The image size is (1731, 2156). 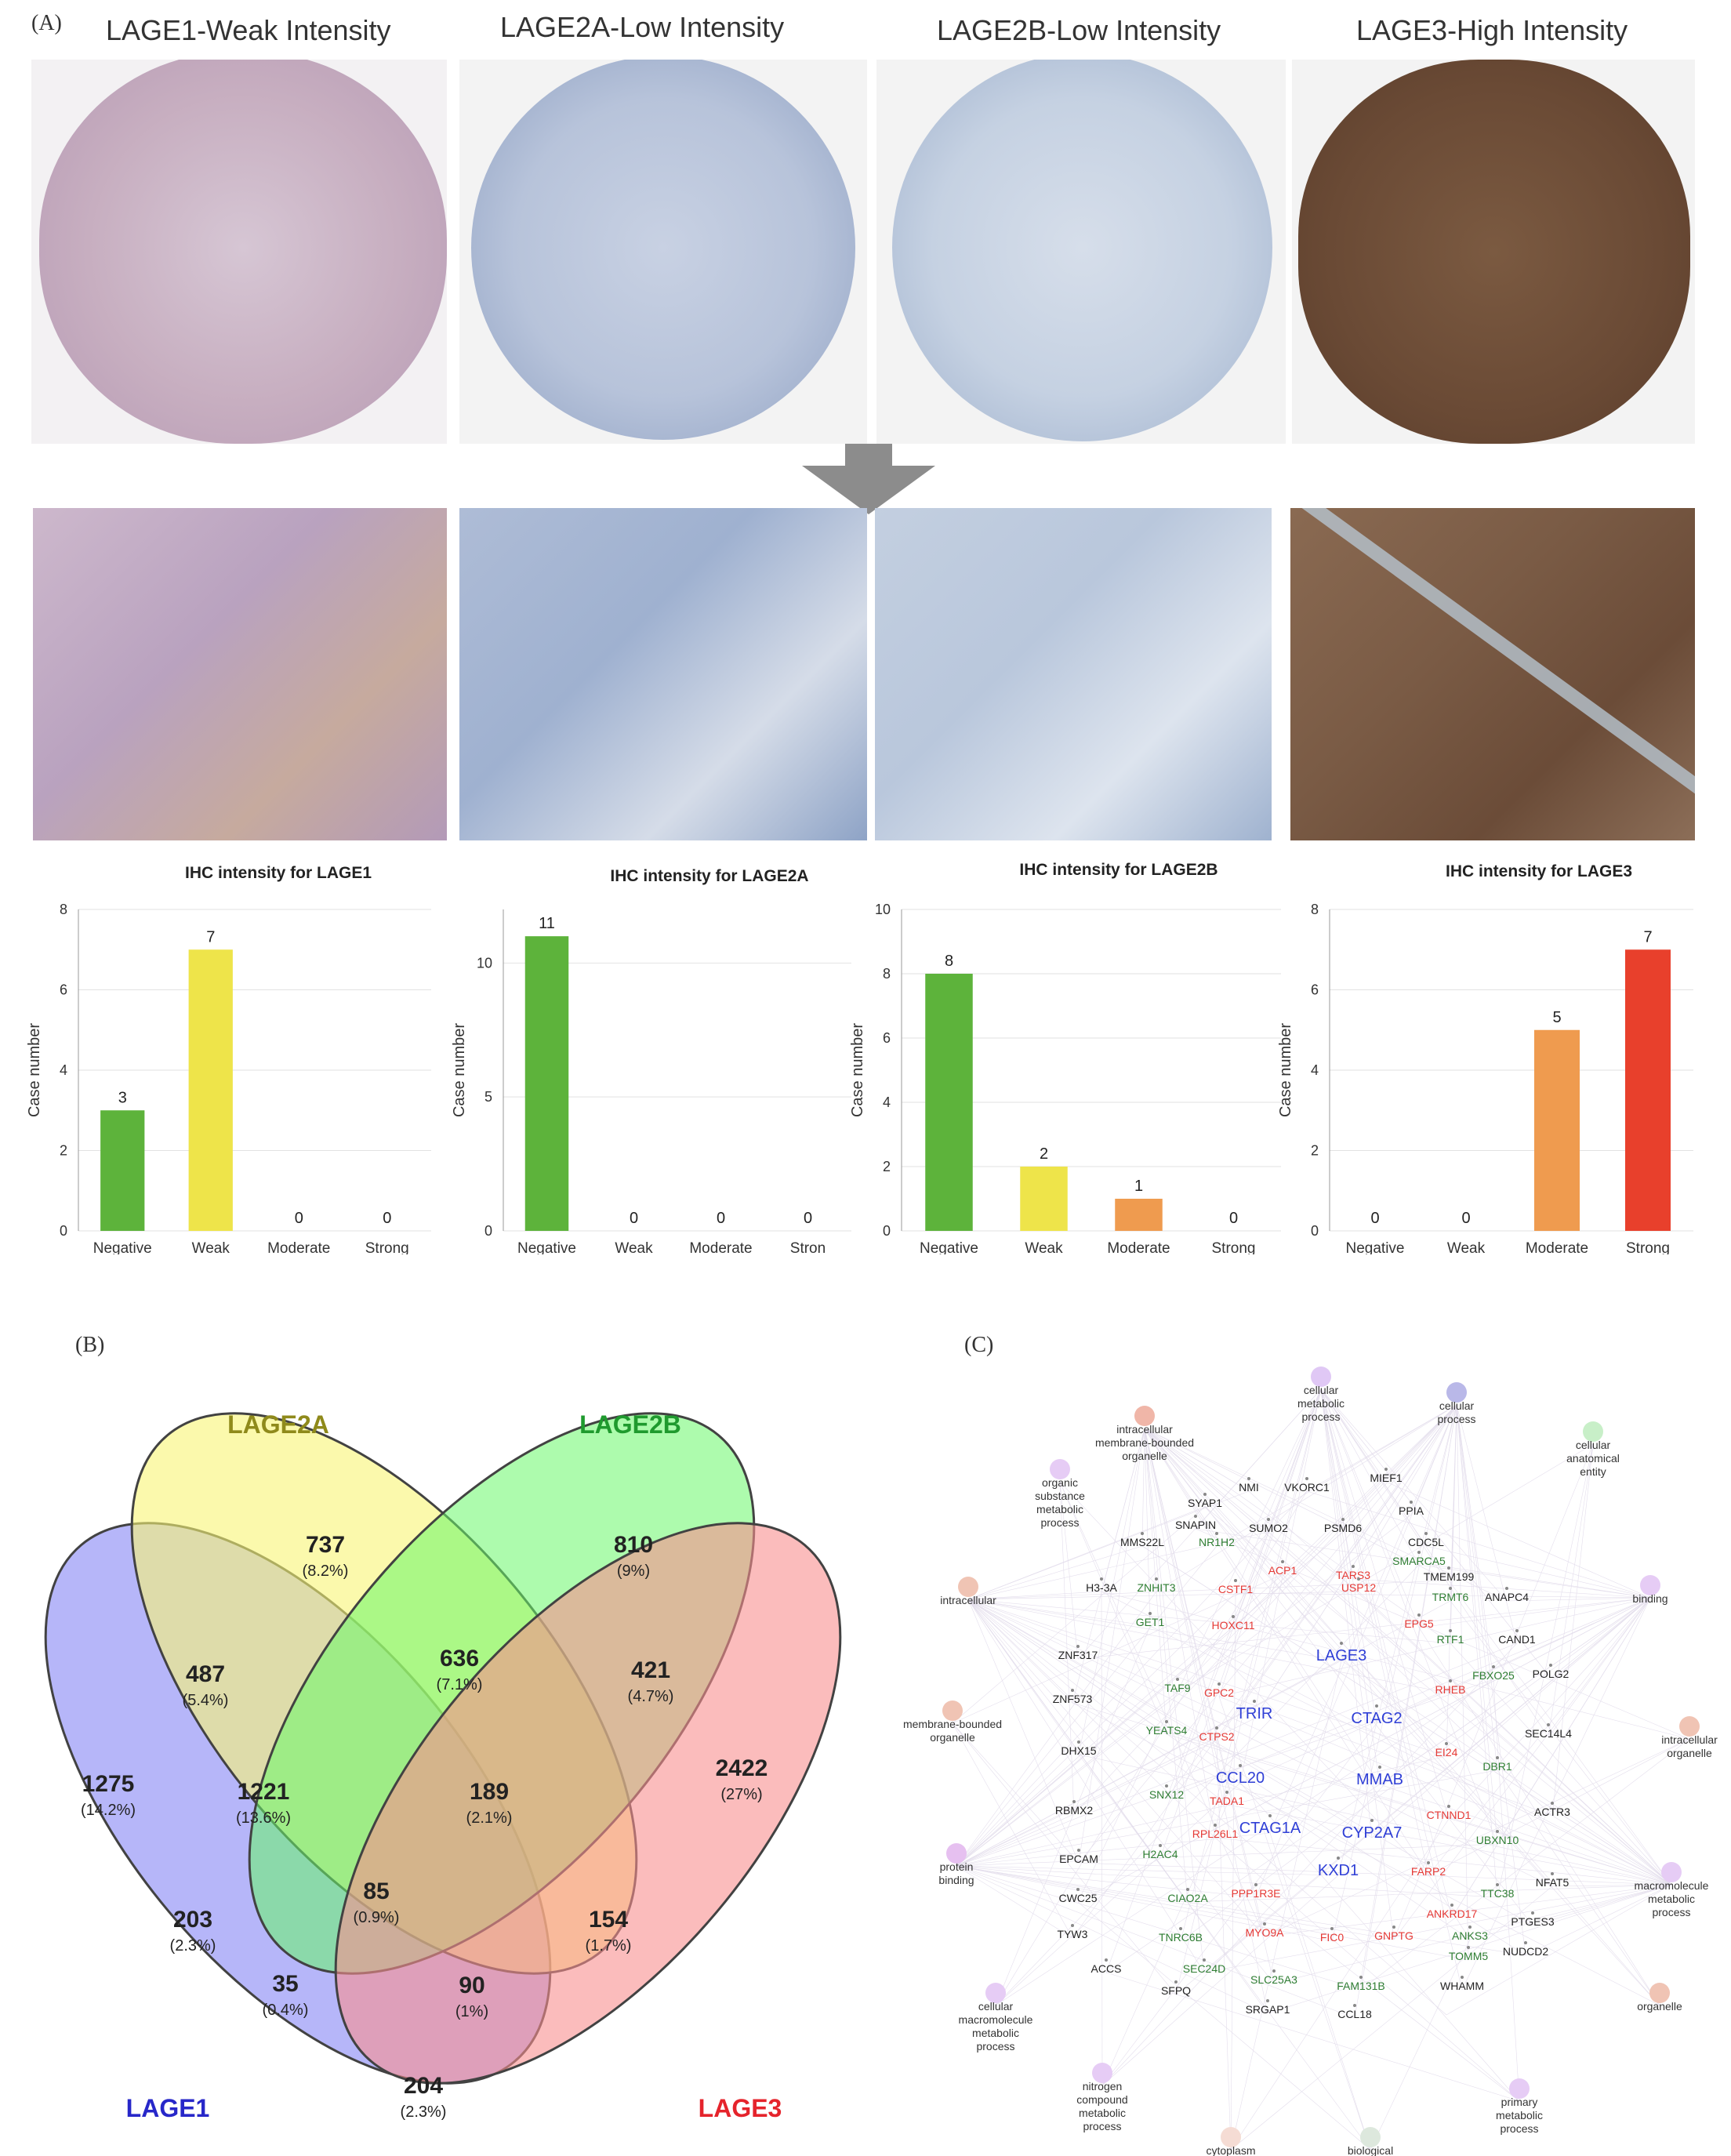 I want to click on gene-node: POLG2, so click(x=1551, y=1672).